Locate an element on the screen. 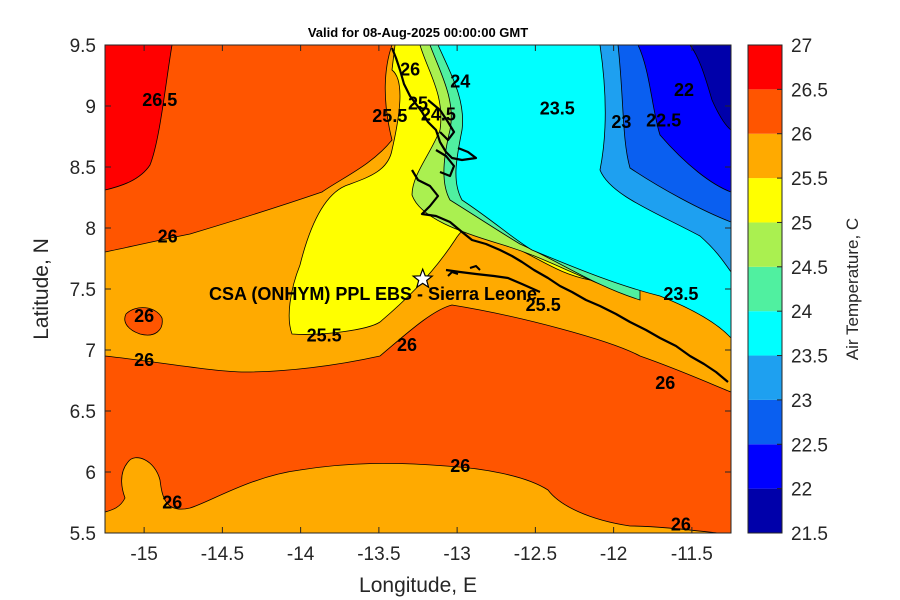  y-tick-label: 6.5 is located at coordinates (83, 412).